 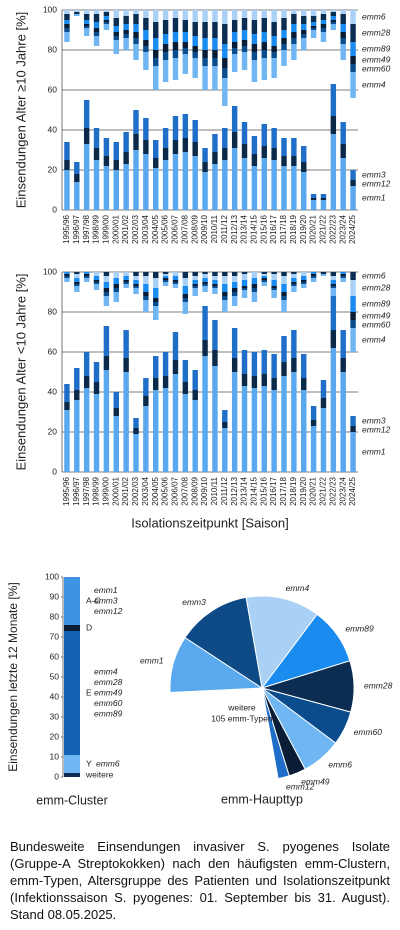 What do you see at coordinates (106, 590) in the screenshot?
I see `cluster-member: emm1` at bounding box center [106, 590].